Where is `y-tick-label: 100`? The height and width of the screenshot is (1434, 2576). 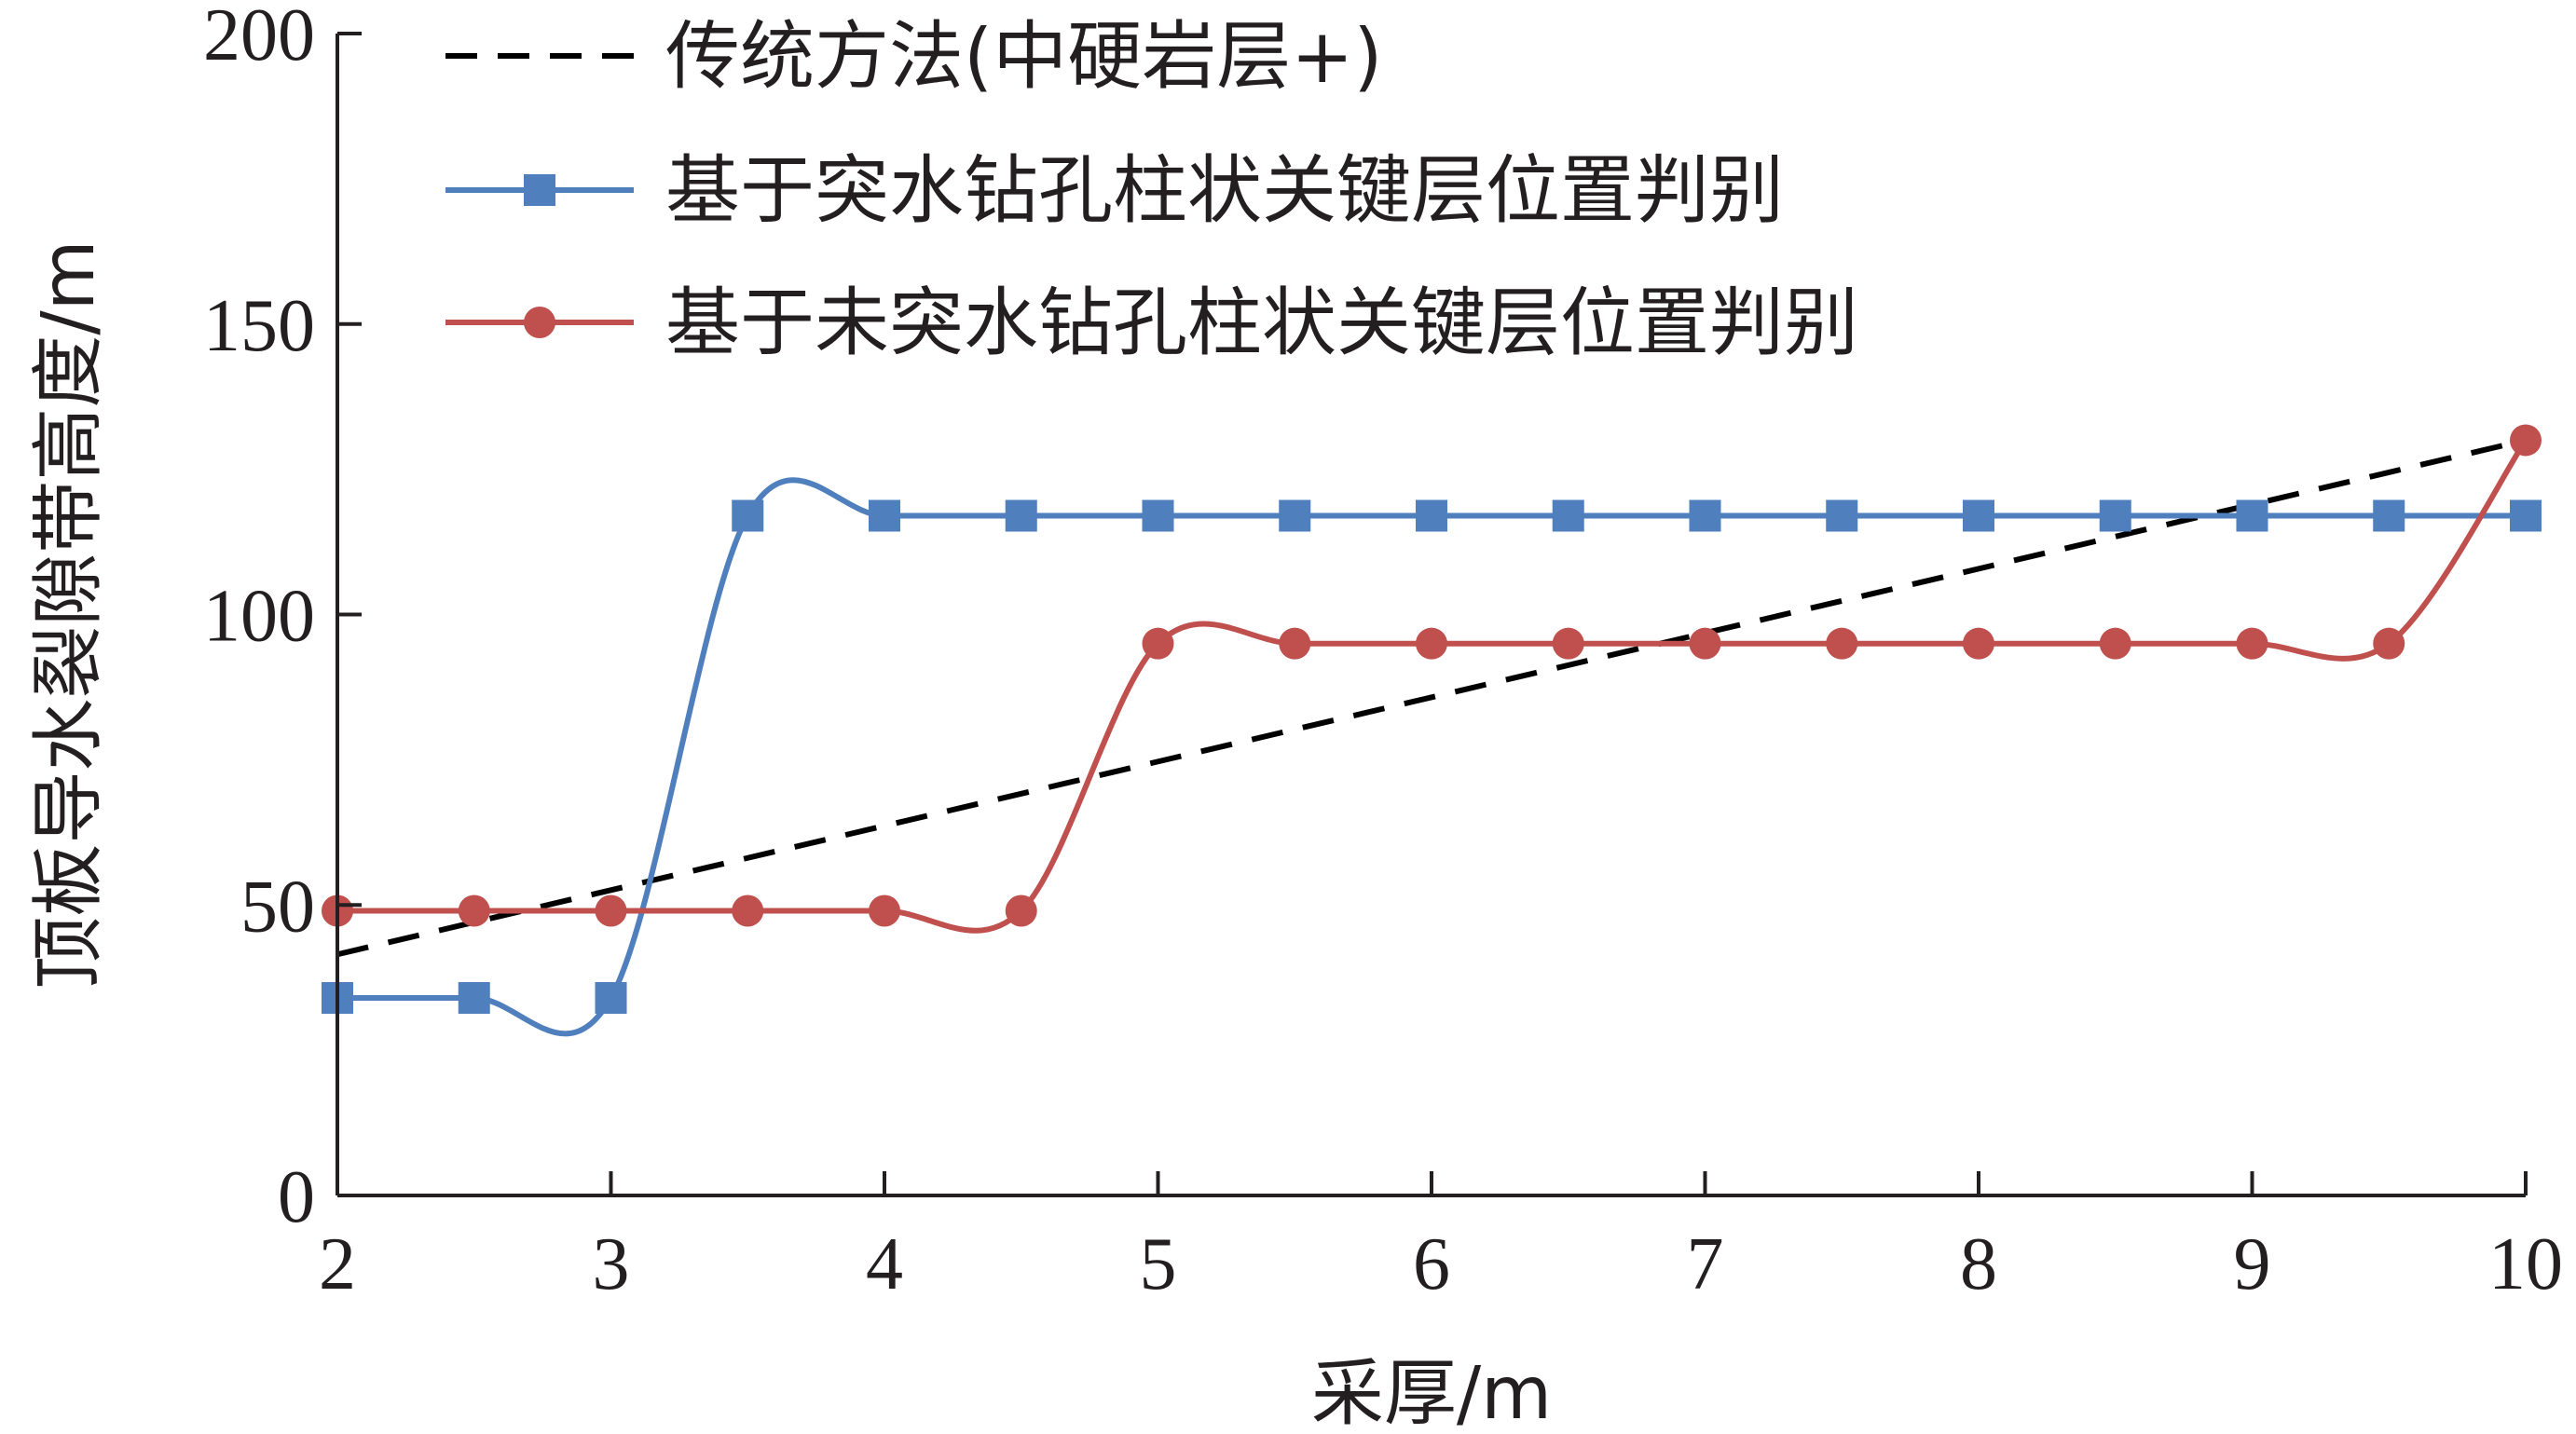 y-tick-label: 100 is located at coordinates (259, 617).